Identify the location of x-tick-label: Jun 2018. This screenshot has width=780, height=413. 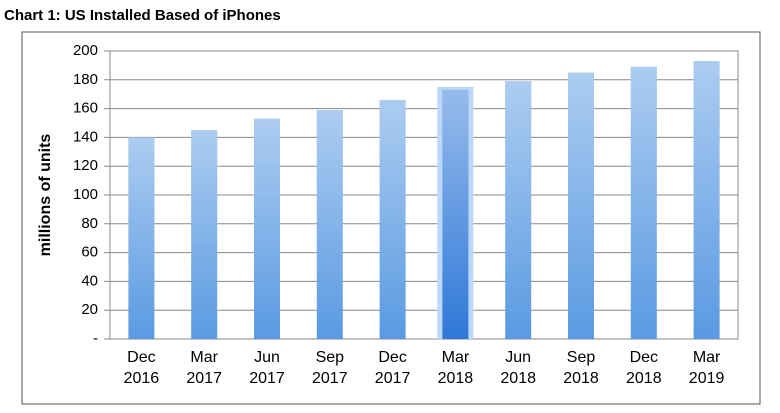
(518, 368).